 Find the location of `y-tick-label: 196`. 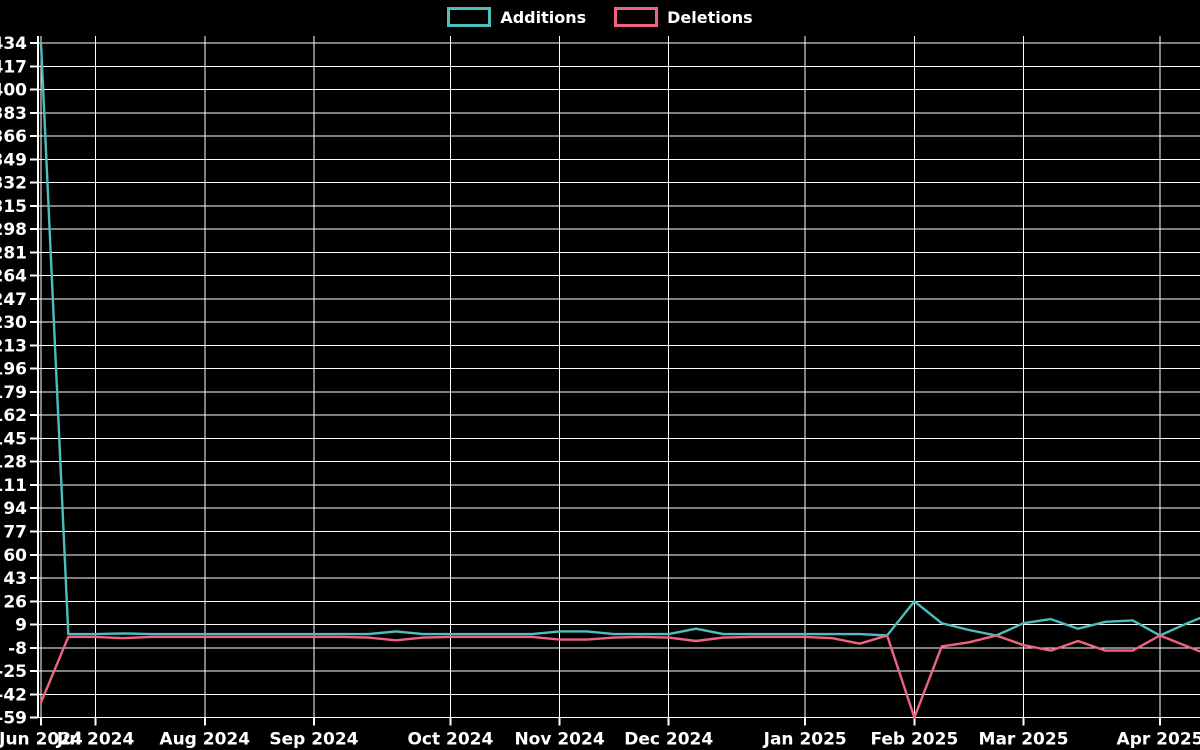

y-tick-label: 196 is located at coordinates (13, 370).